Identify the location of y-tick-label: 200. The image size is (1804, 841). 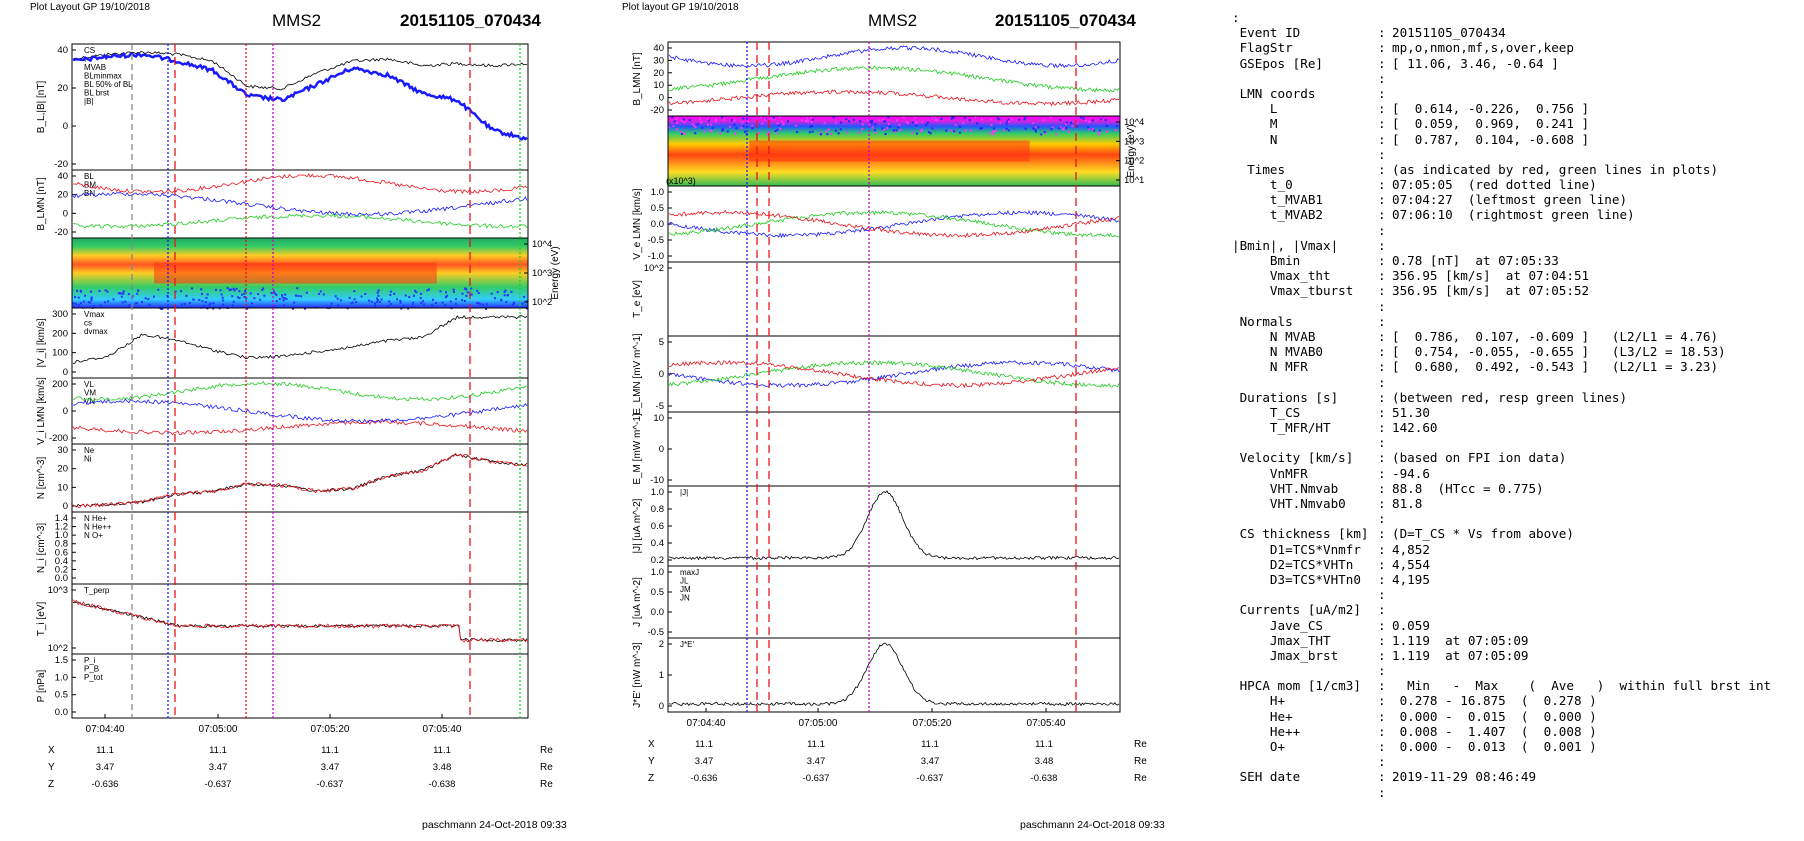
(60, 384).